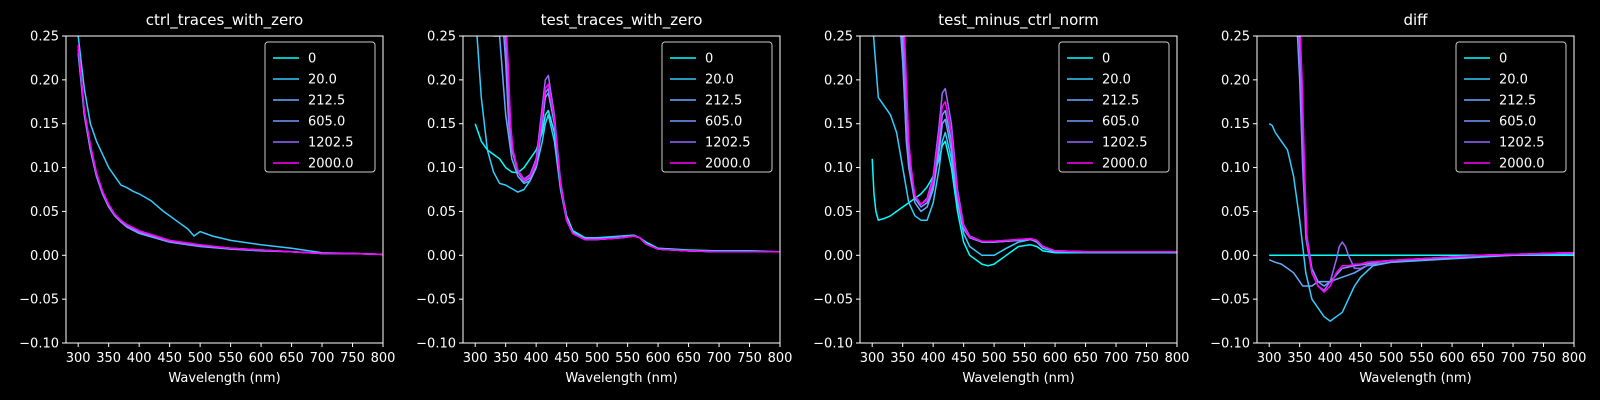  What do you see at coordinates (291, 358) in the screenshot?
I see `x-tick-label: 650` at bounding box center [291, 358].